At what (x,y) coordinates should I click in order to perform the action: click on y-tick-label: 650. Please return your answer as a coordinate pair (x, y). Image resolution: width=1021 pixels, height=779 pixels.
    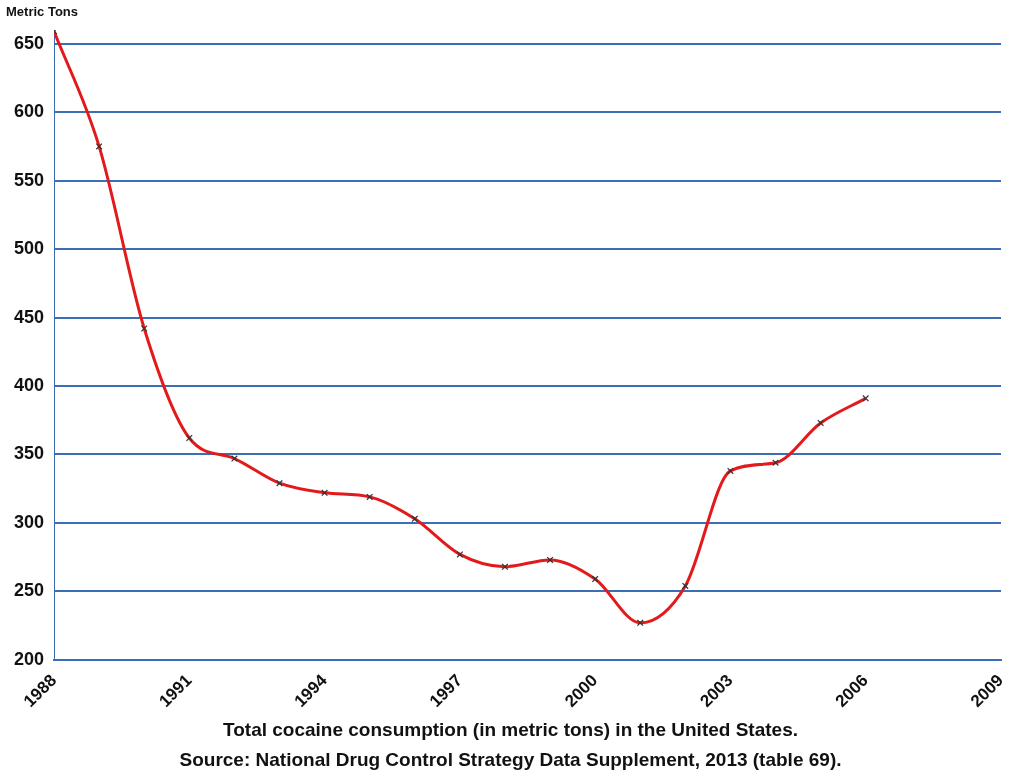
    Looking at the image, I should click on (29, 42).